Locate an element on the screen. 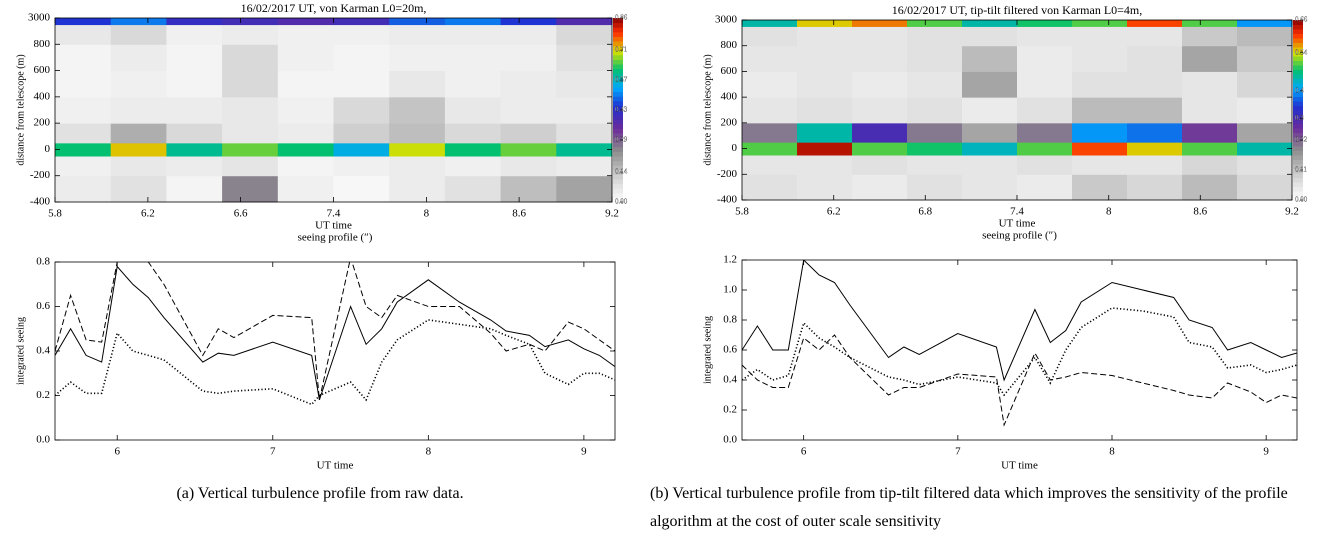 The height and width of the screenshot is (534, 1325). y-tick-label: 800 is located at coordinates (42, 44).